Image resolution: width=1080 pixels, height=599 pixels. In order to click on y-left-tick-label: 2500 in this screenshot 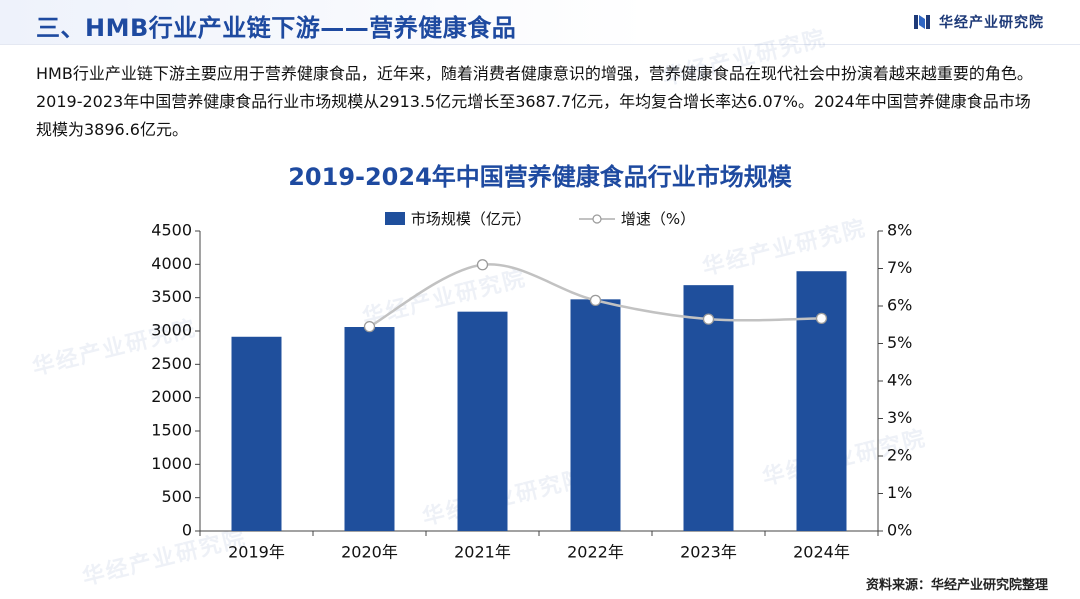, I will do `click(171, 363)`.